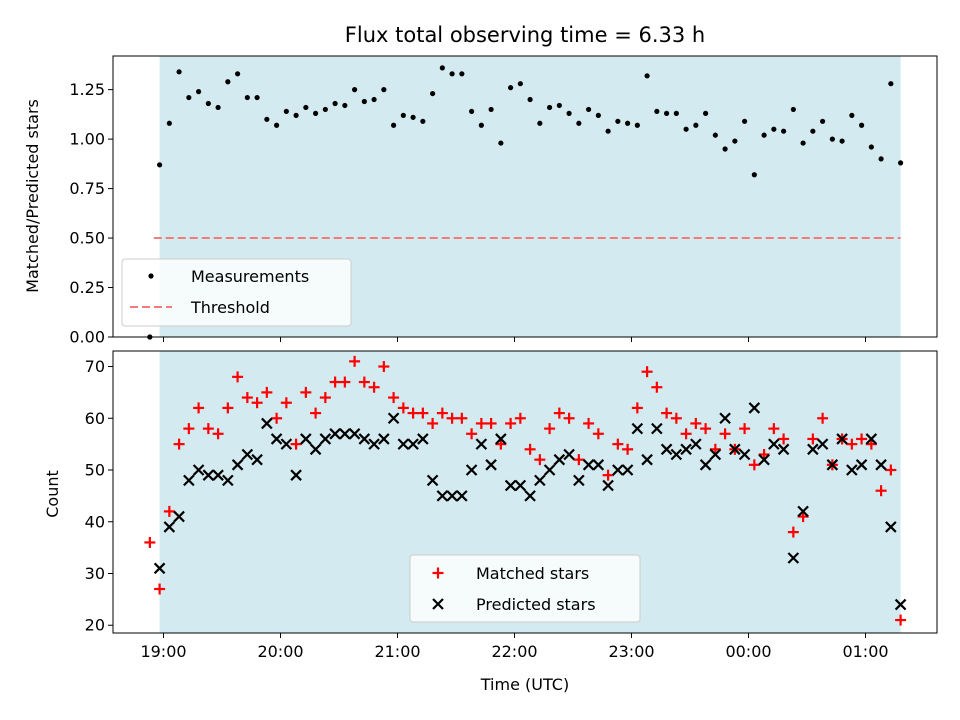  What do you see at coordinates (87, 89) in the screenshot?
I see `y-tick-label: 1.25` at bounding box center [87, 89].